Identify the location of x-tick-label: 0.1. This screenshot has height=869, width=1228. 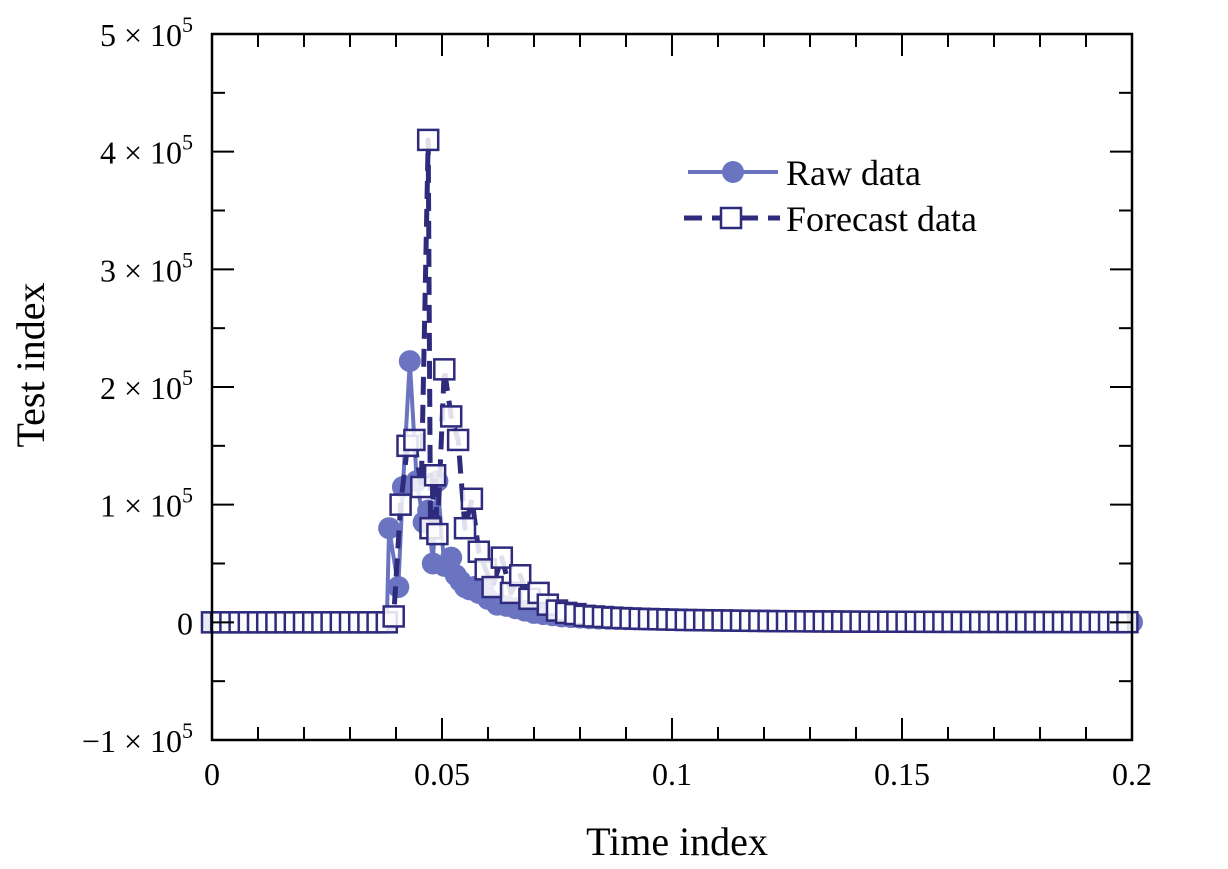
(672, 774).